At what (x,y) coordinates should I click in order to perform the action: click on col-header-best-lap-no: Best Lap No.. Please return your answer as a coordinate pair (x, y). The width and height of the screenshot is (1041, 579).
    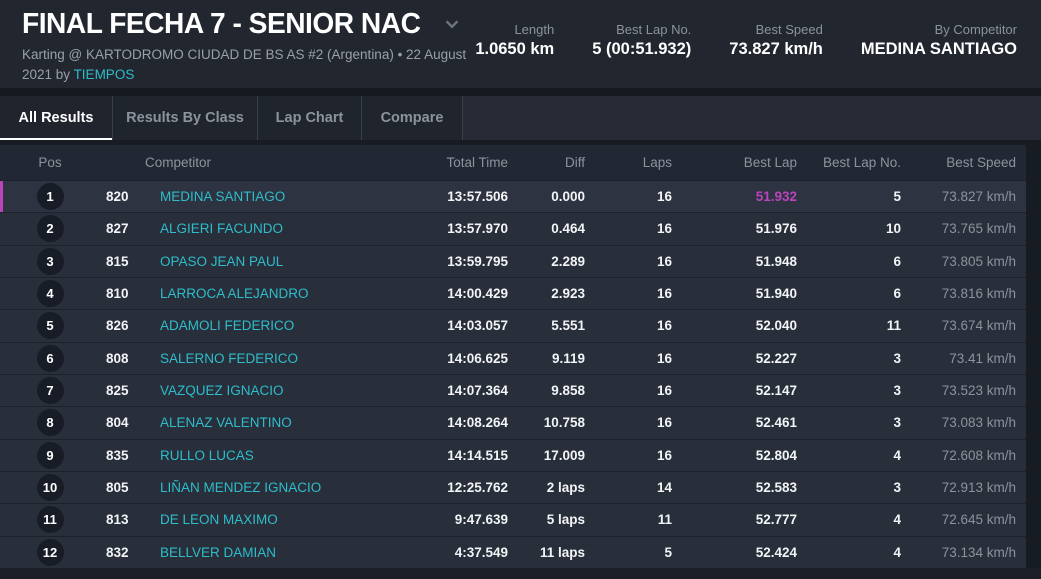
    Looking at the image, I should click on (861, 162).